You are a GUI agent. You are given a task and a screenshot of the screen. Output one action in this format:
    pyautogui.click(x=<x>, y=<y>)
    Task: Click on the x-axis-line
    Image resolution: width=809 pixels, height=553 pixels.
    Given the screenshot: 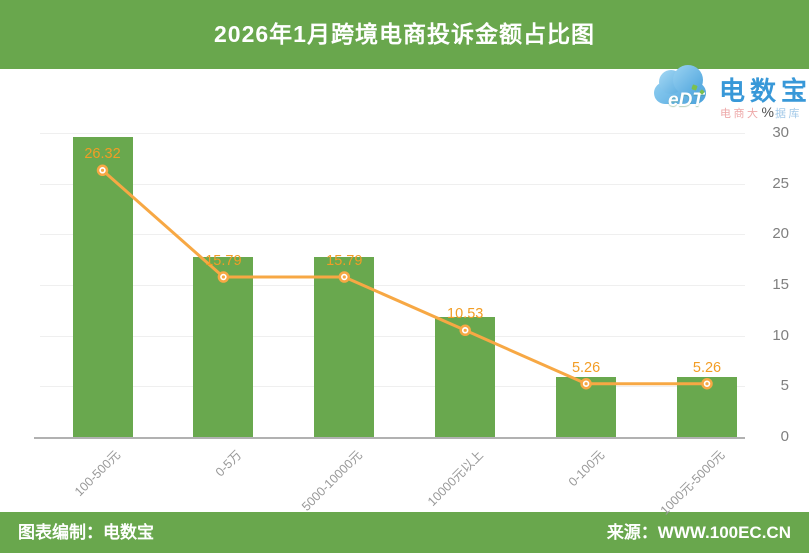 What is the action you would take?
    pyautogui.click(x=389, y=438)
    